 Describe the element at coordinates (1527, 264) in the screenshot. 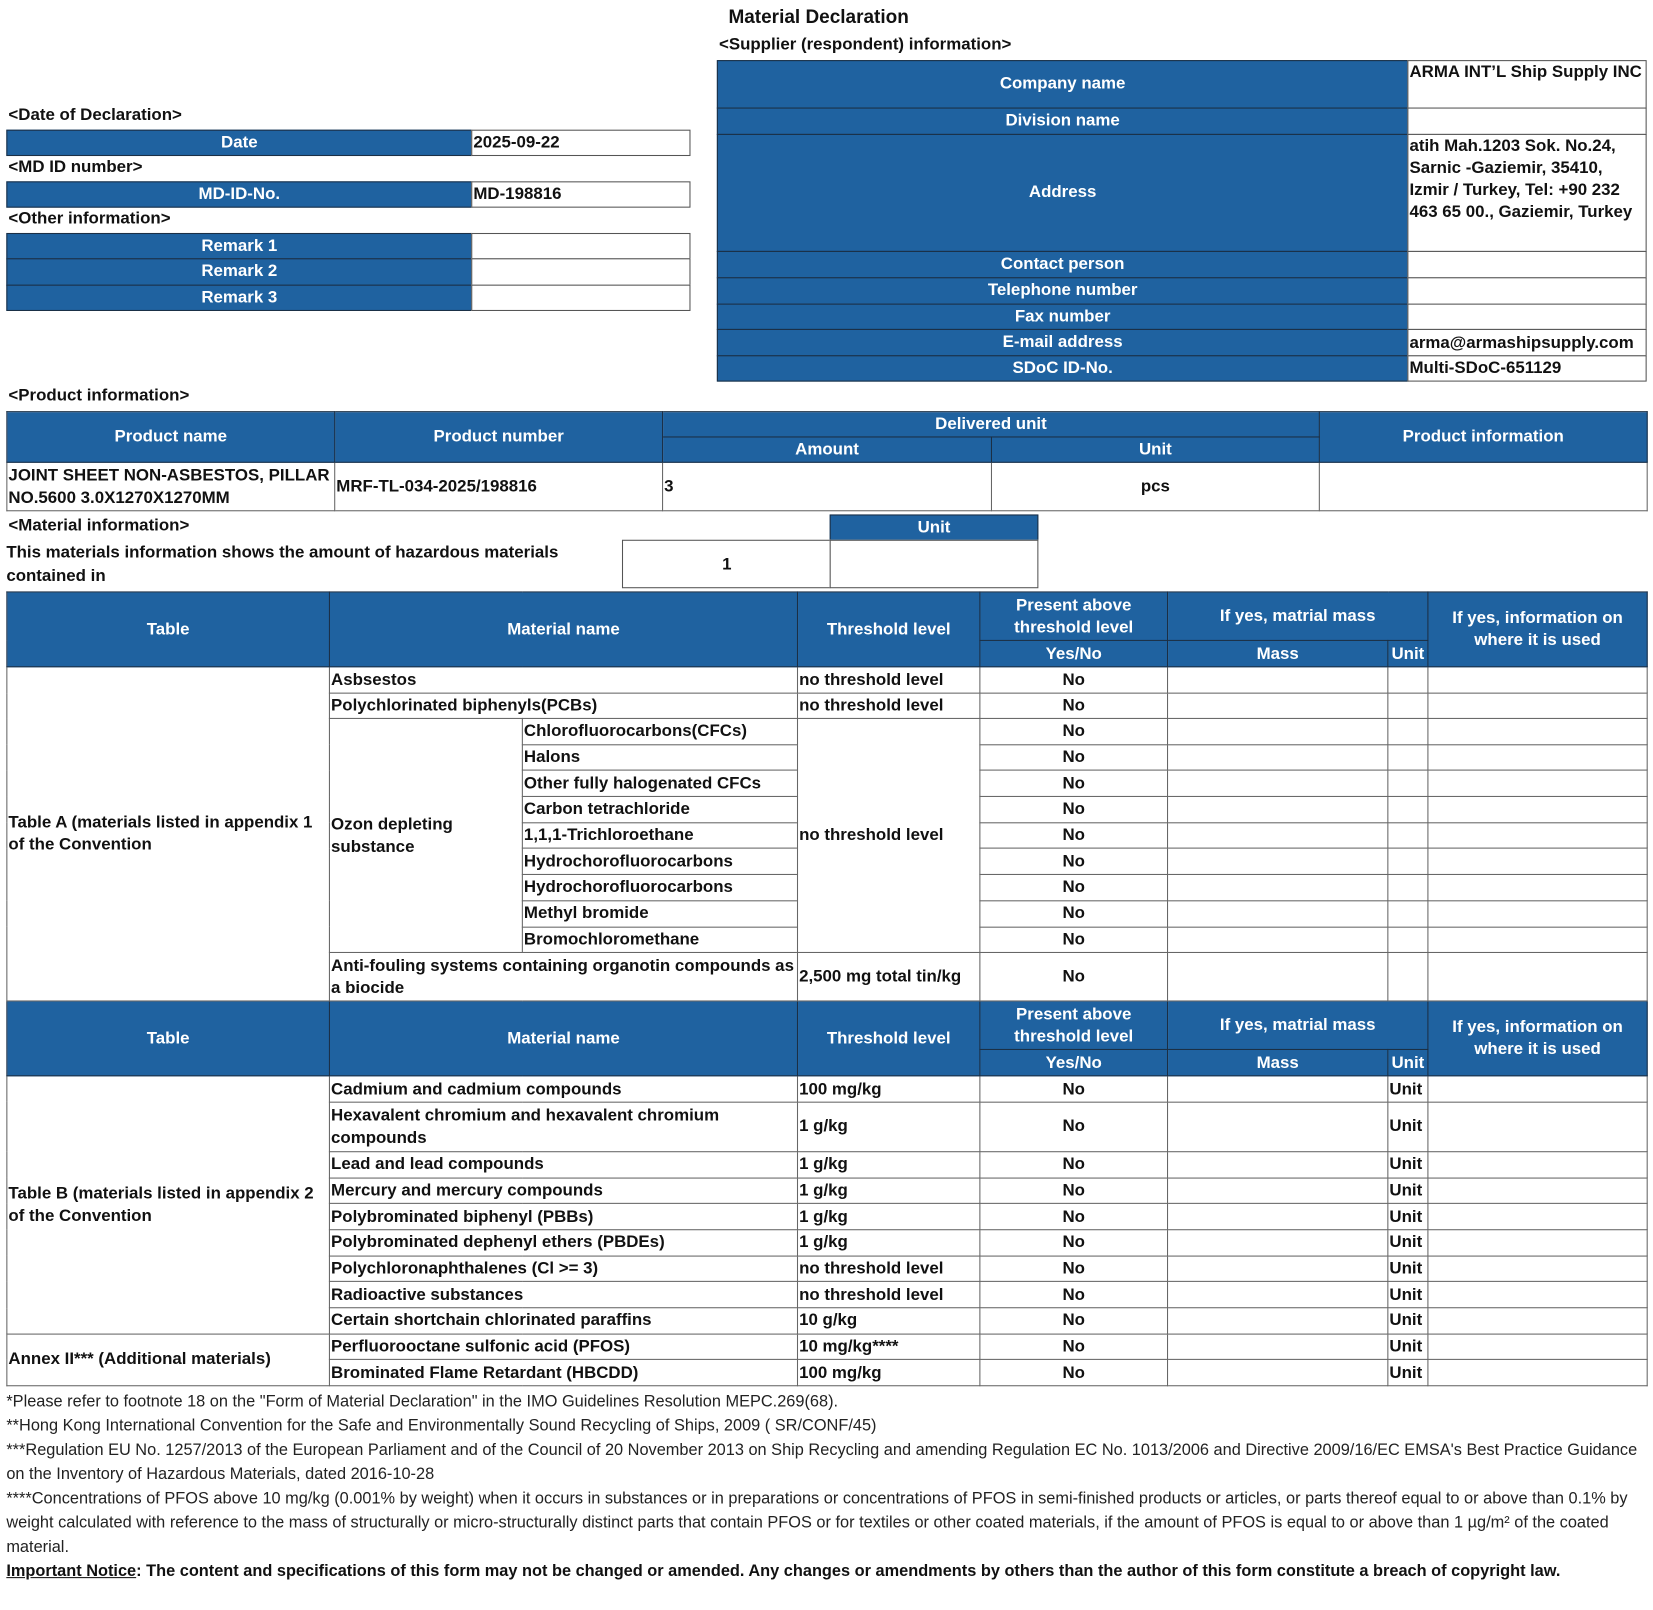

I see `contact-person-field` at that location.